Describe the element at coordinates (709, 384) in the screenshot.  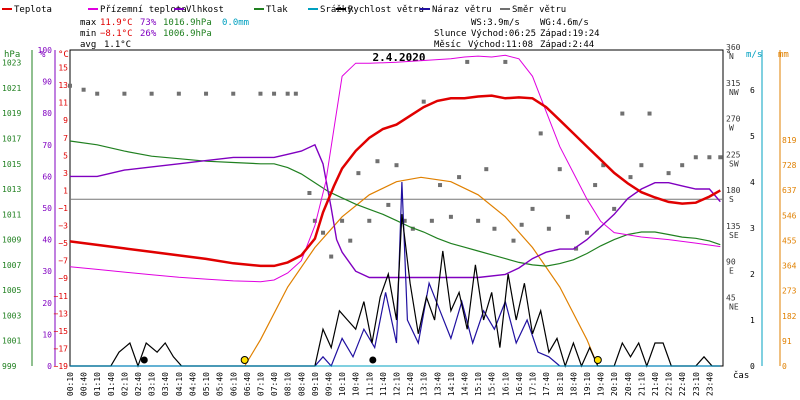
I see `tick-time: 23:40` at that location.